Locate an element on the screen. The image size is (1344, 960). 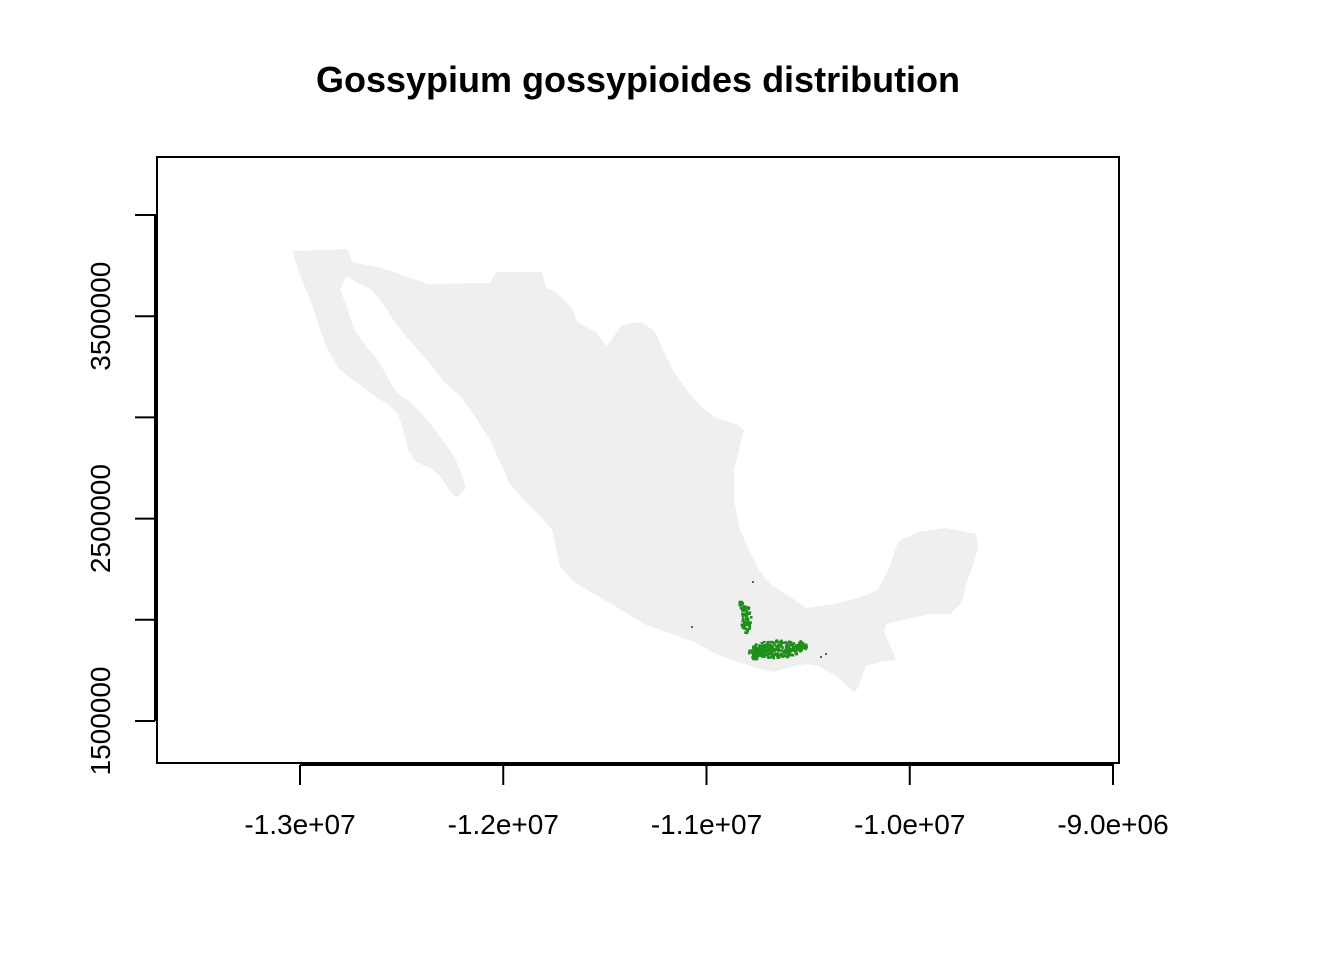
y-tick-label: 3500000 is located at coordinates (100, 316).